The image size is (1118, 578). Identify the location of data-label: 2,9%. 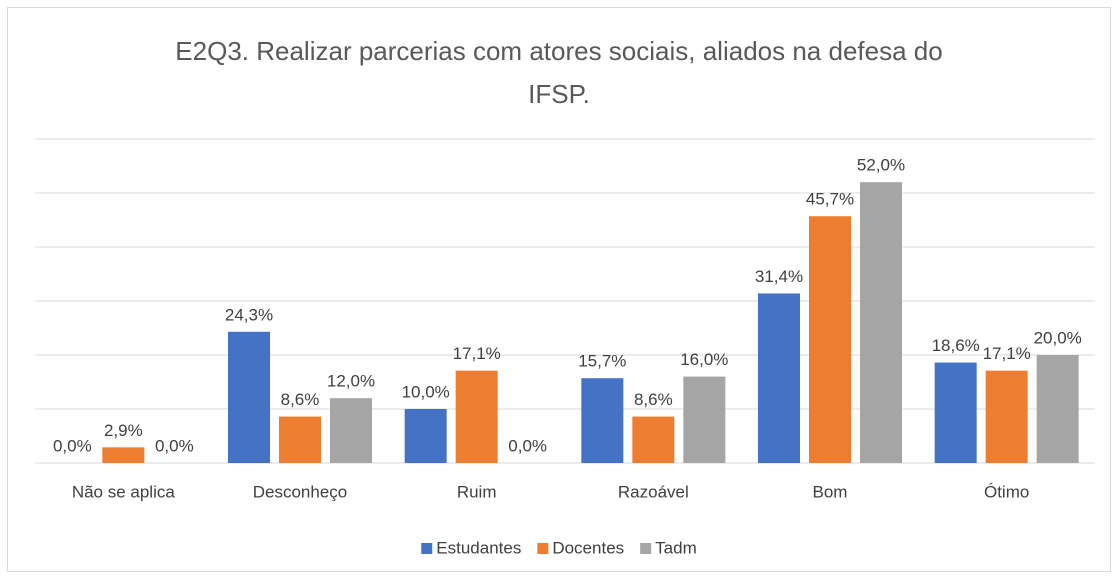
(123, 430).